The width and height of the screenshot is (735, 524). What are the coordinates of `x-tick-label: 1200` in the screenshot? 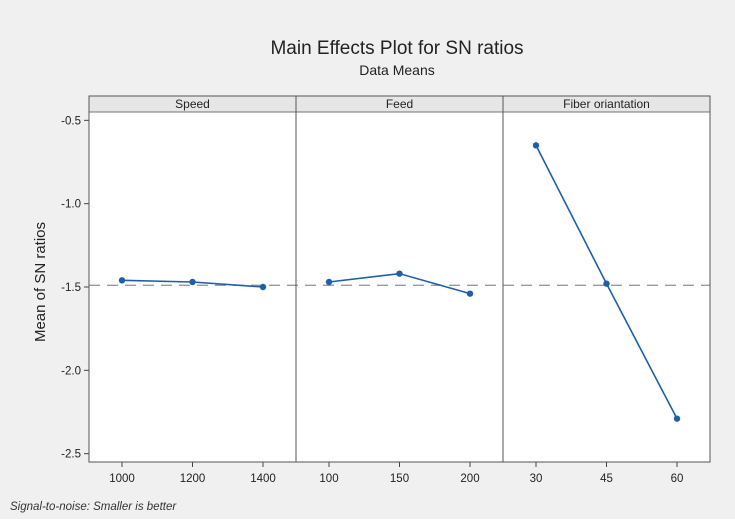 It's located at (193, 479).